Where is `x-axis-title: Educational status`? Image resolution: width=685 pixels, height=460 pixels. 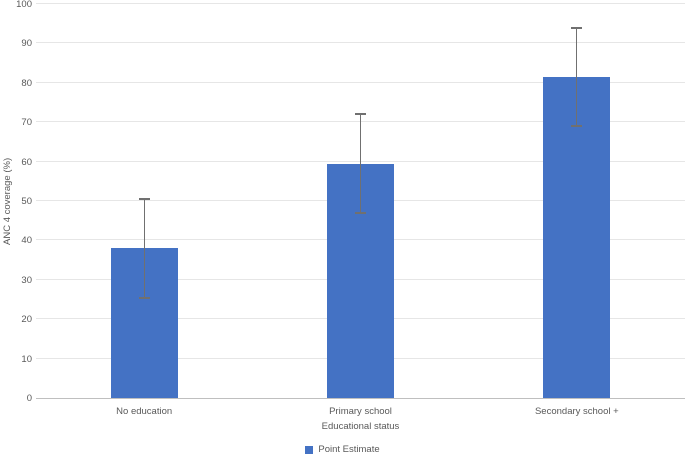
x-axis-title: Educational status is located at coordinates (360, 426).